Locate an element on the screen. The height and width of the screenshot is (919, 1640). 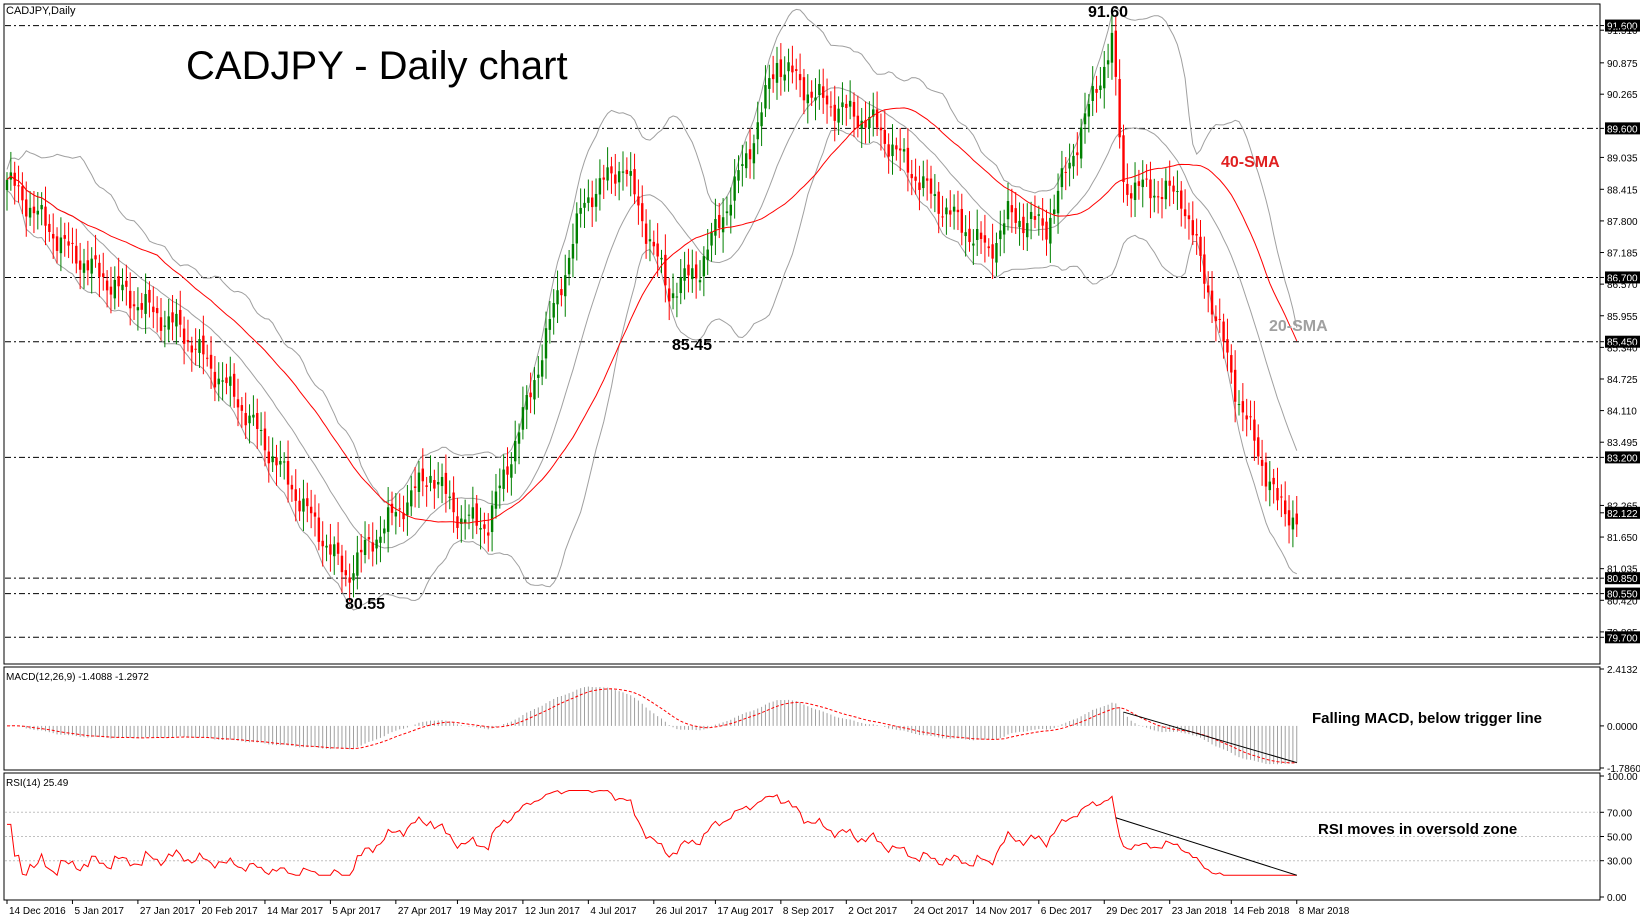
price-label: 90.265 is located at coordinates (1622, 95).